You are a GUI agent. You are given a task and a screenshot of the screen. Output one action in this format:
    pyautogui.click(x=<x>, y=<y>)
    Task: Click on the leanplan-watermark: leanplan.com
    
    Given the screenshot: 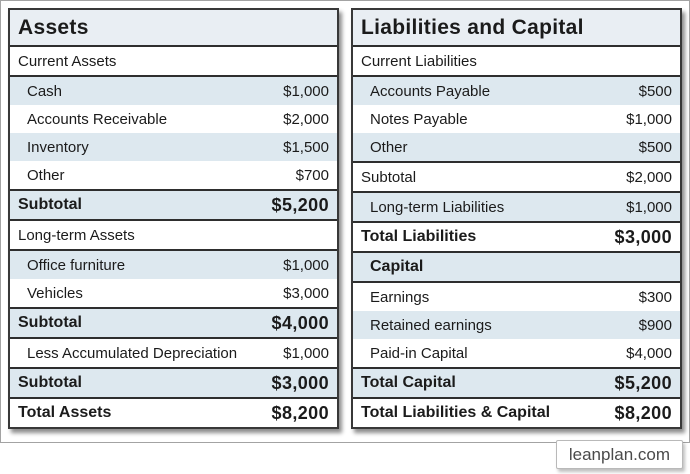 What is the action you would take?
    pyautogui.click(x=619, y=454)
    